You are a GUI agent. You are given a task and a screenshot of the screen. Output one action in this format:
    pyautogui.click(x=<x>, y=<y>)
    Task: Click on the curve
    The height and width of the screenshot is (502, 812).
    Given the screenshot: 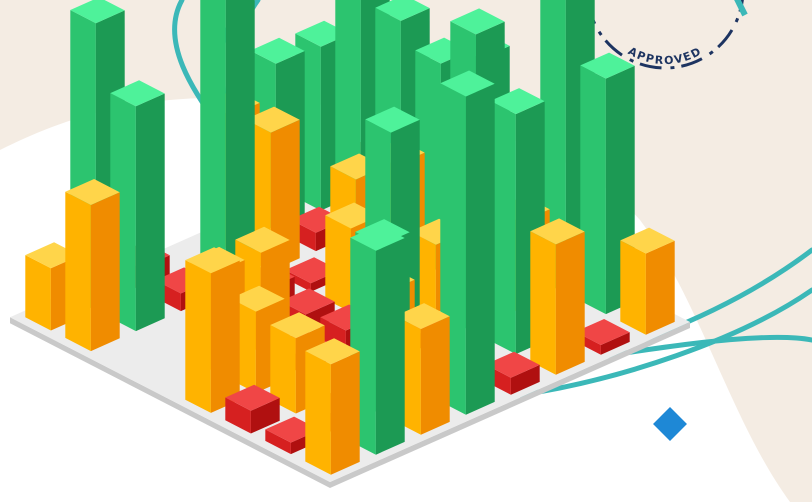 What is the action you would take?
    pyautogui.click(x=664, y=342)
    